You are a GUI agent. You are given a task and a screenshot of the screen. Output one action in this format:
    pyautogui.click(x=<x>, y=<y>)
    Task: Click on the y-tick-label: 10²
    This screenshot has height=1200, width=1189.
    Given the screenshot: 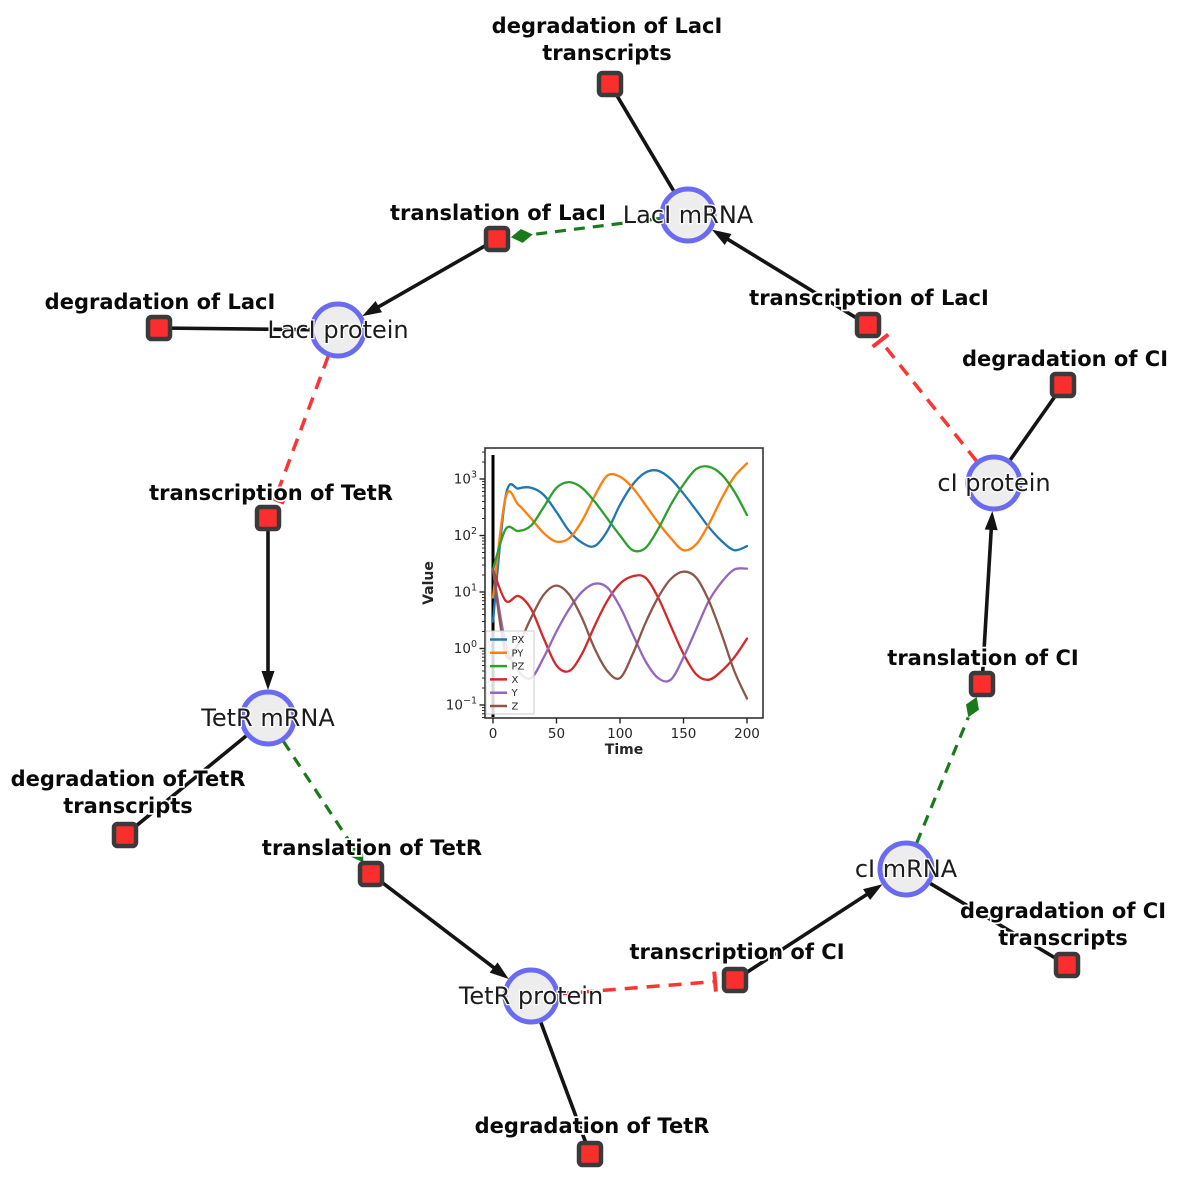 What is the action you would take?
    pyautogui.click(x=465, y=535)
    